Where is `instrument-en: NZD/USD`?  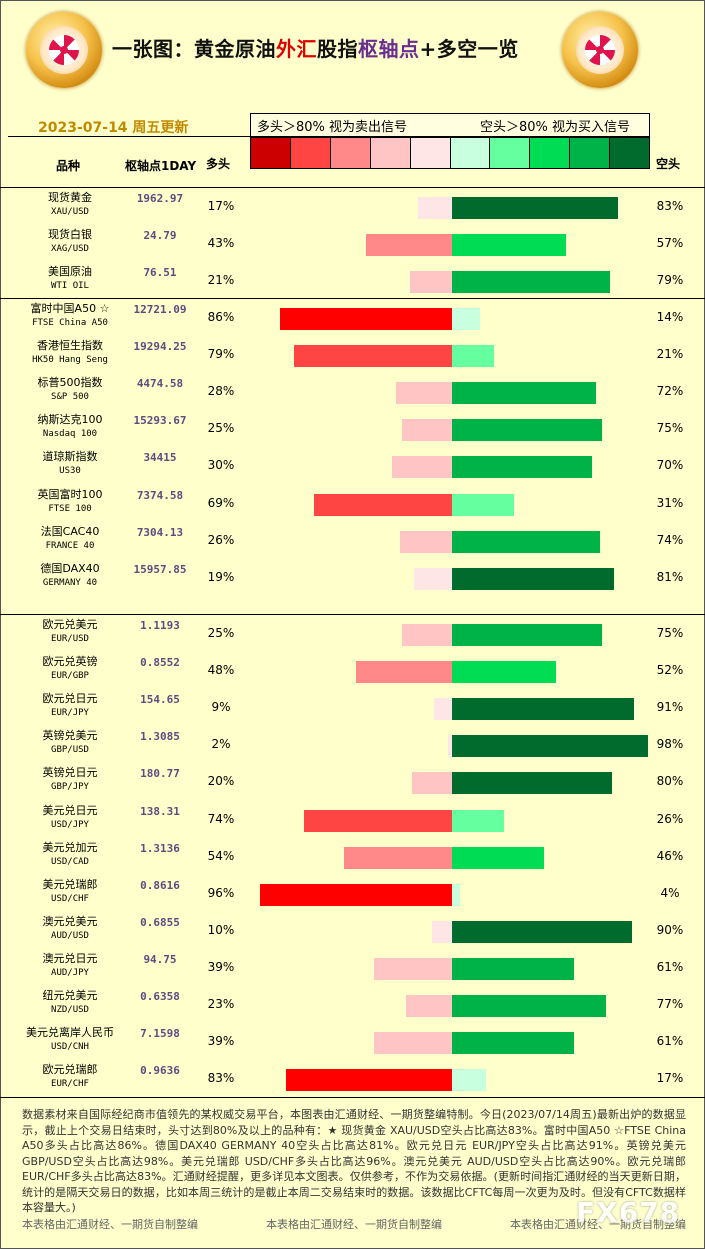 instrument-en: NZD/USD is located at coordinates (70, 1010).